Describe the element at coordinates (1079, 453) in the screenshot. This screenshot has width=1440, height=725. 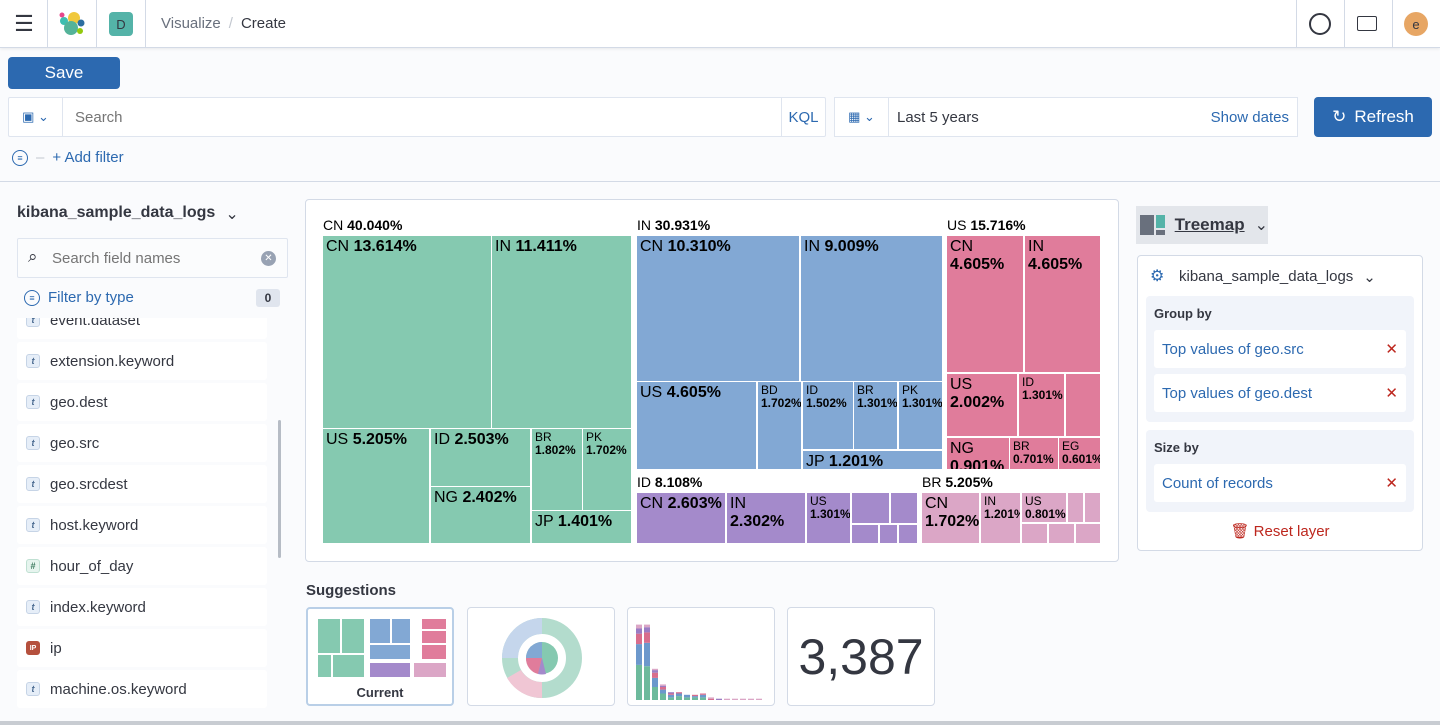
I see `treemap-cell: EG 0.601%` at that location.